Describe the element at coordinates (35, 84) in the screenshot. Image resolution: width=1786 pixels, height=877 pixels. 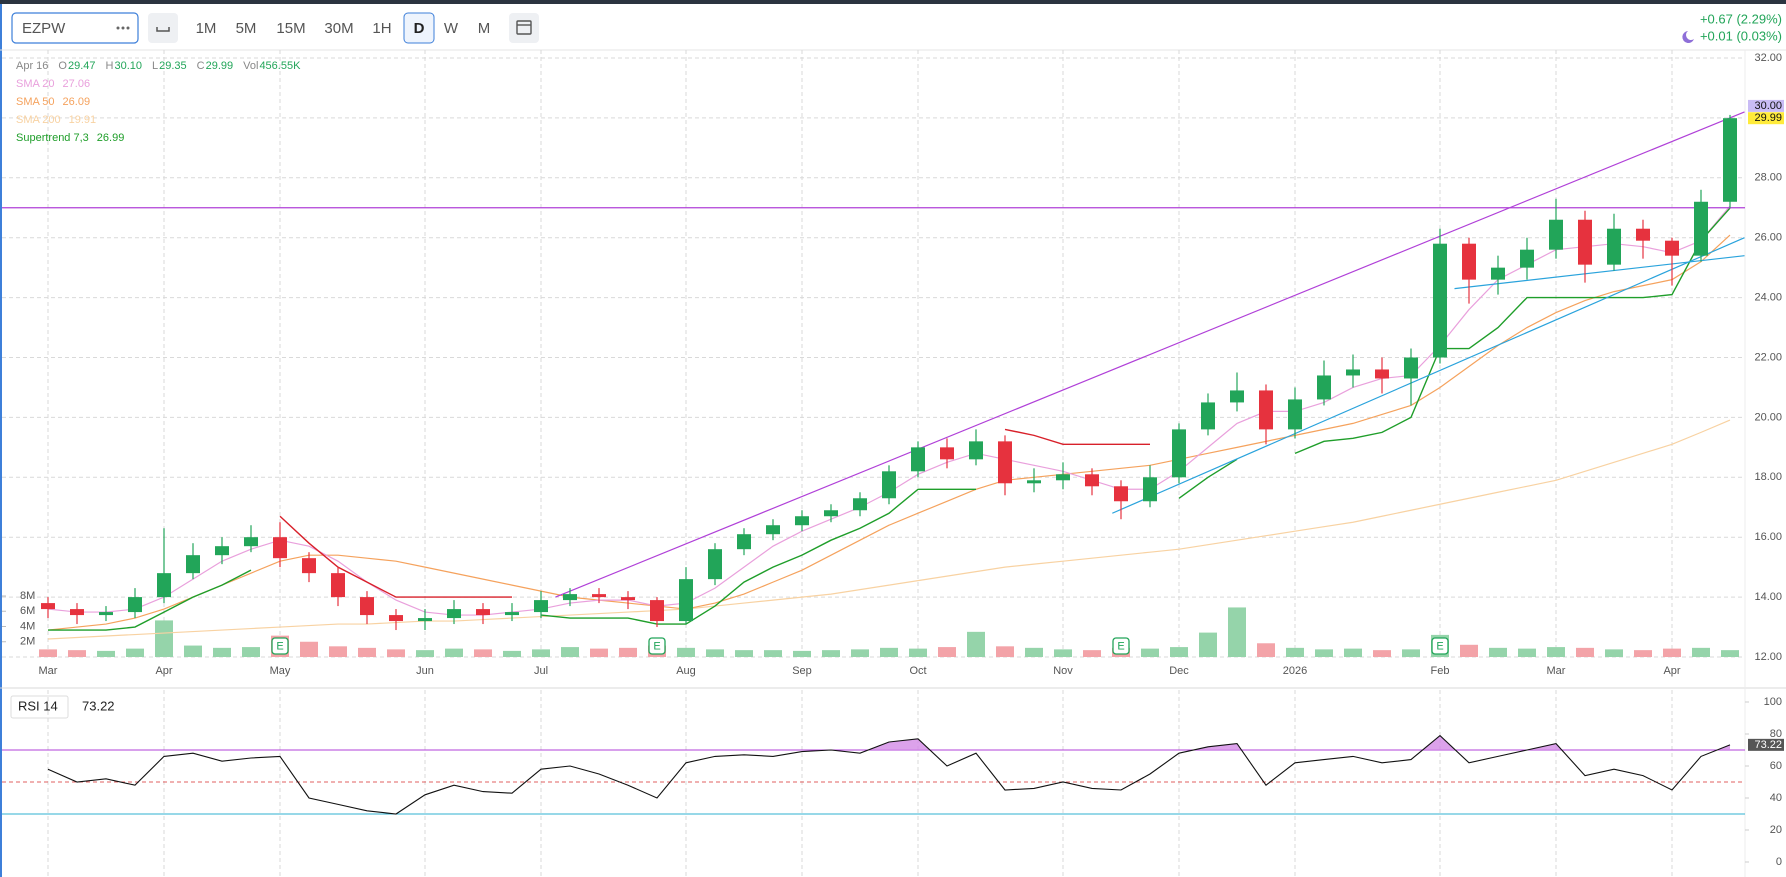
I see `indicator-name: SMA 20` at that location.